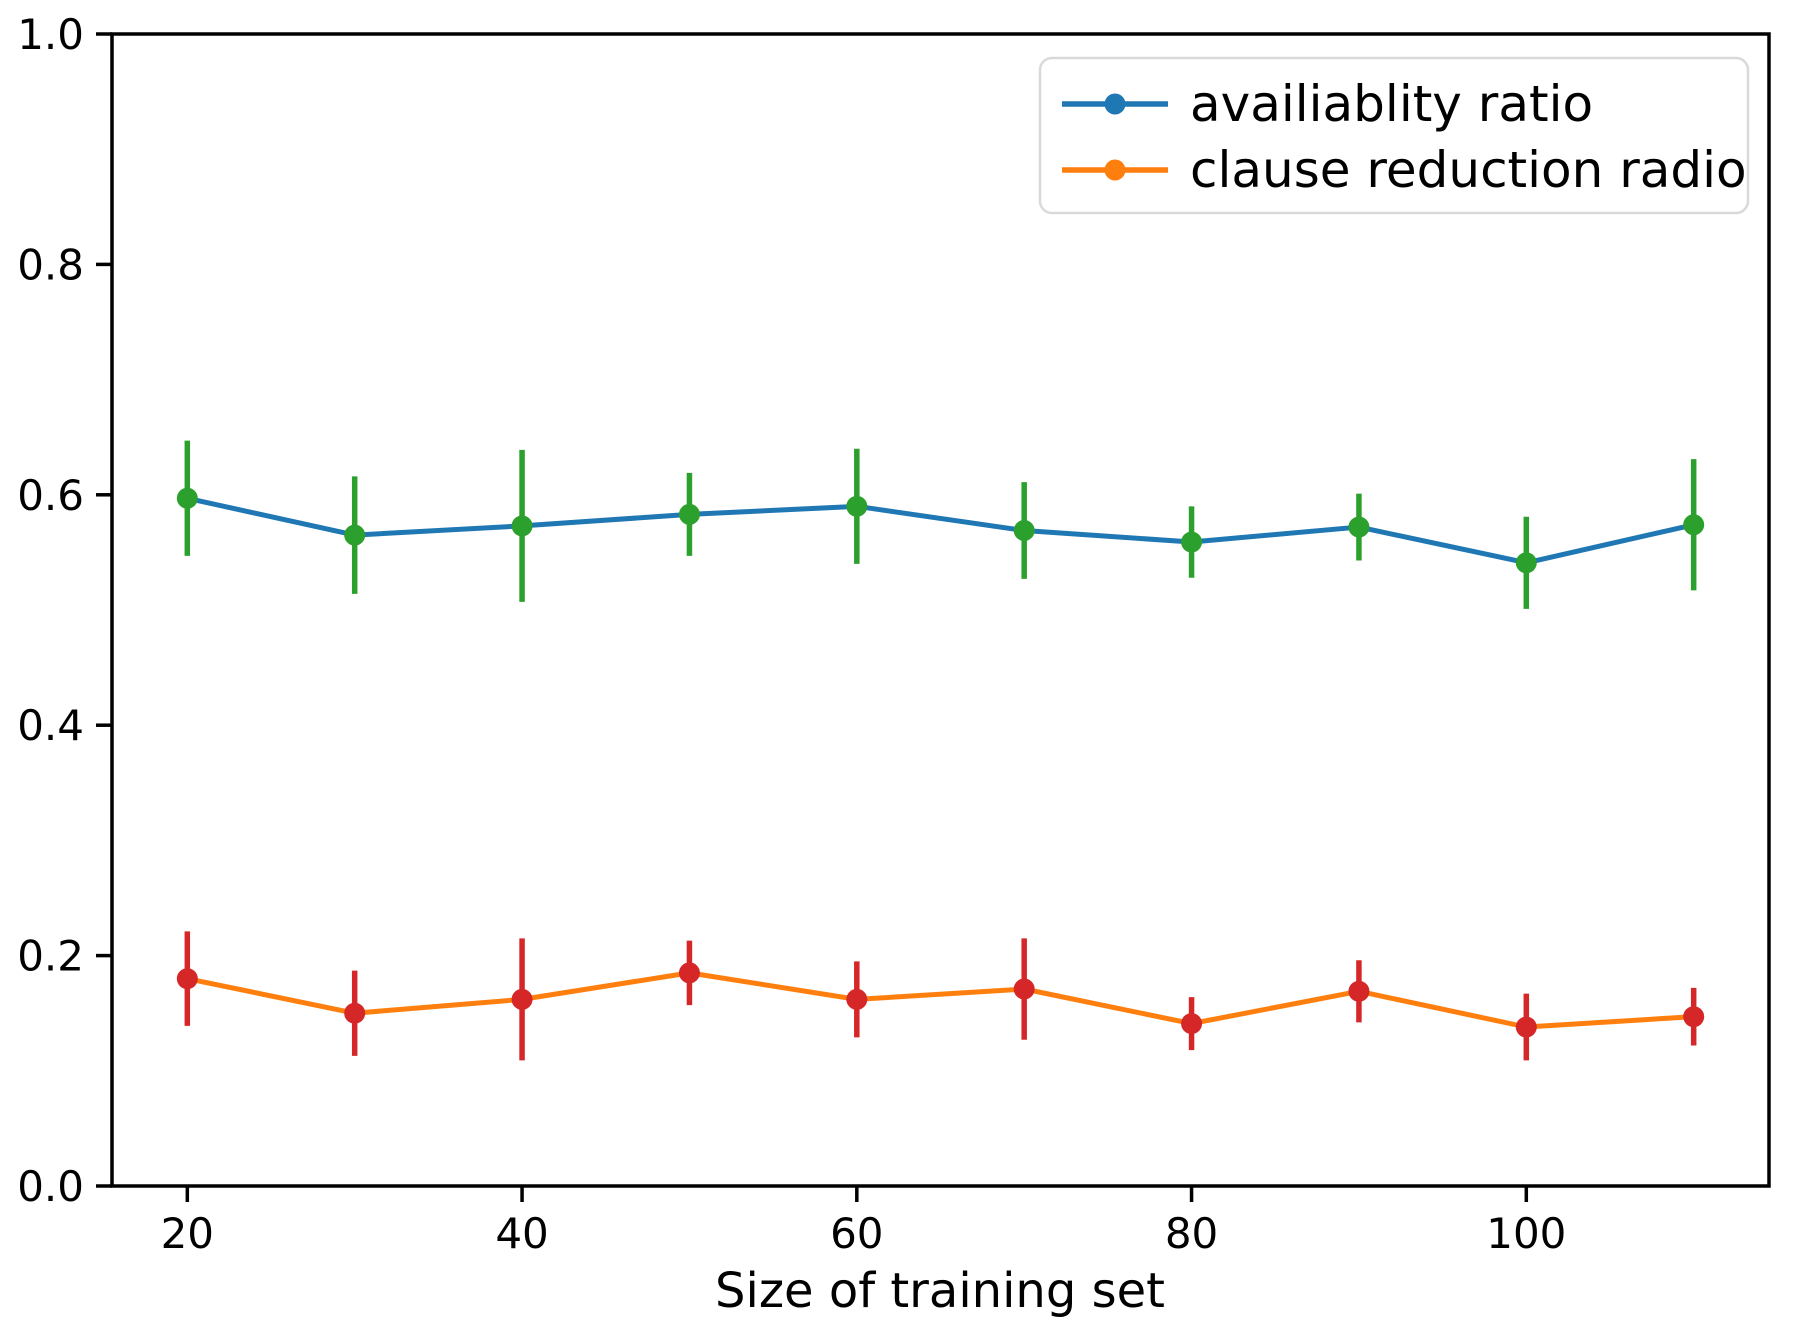  Describe the element at coordinates (50, 725) in the screenshot. I see `y-tick-label: 0.4` at that location.